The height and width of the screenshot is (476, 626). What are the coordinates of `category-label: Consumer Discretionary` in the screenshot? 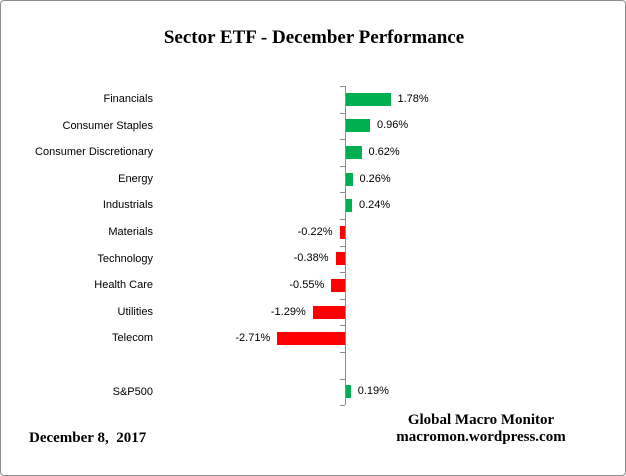 It's located at (94, 152).